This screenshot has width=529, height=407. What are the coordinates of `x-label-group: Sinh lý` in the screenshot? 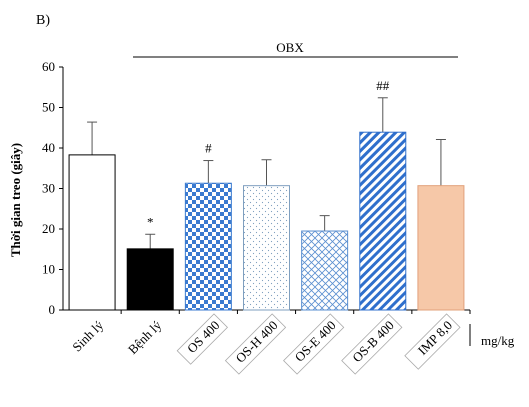 It's located at (87, 335).